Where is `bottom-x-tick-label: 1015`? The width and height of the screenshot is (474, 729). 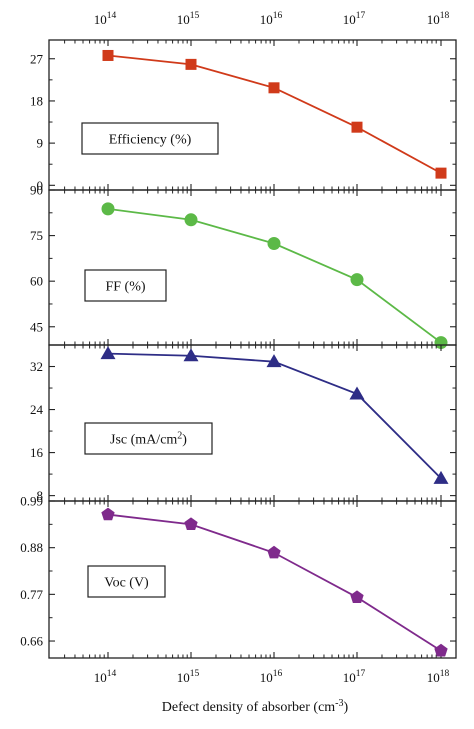 bottom-x-tick-label: 1015 is located at coordinates (188, 677).